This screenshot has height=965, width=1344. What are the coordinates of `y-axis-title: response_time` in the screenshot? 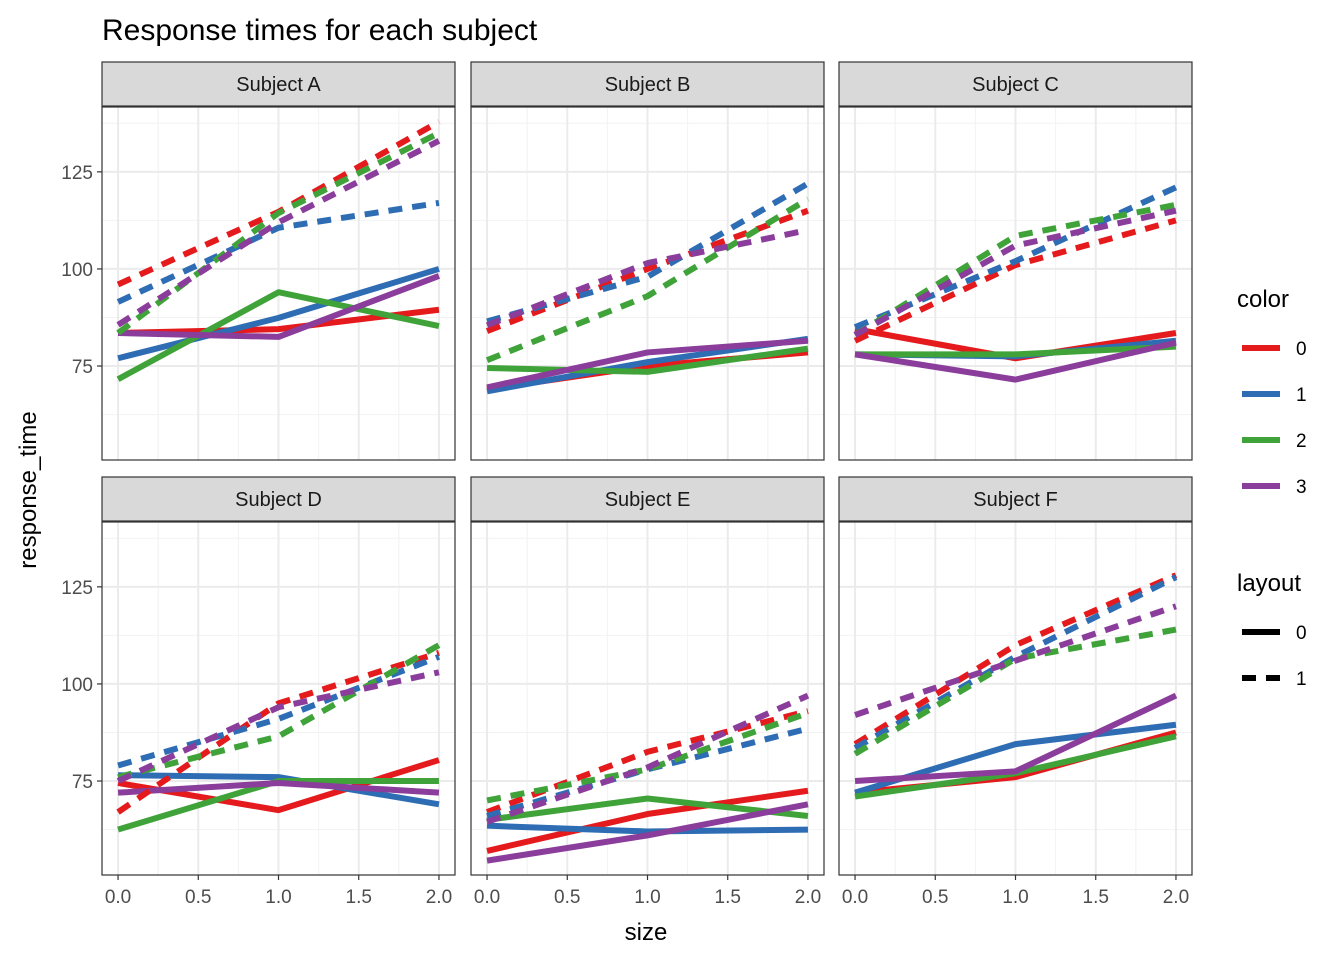 It's located at (28, 489).